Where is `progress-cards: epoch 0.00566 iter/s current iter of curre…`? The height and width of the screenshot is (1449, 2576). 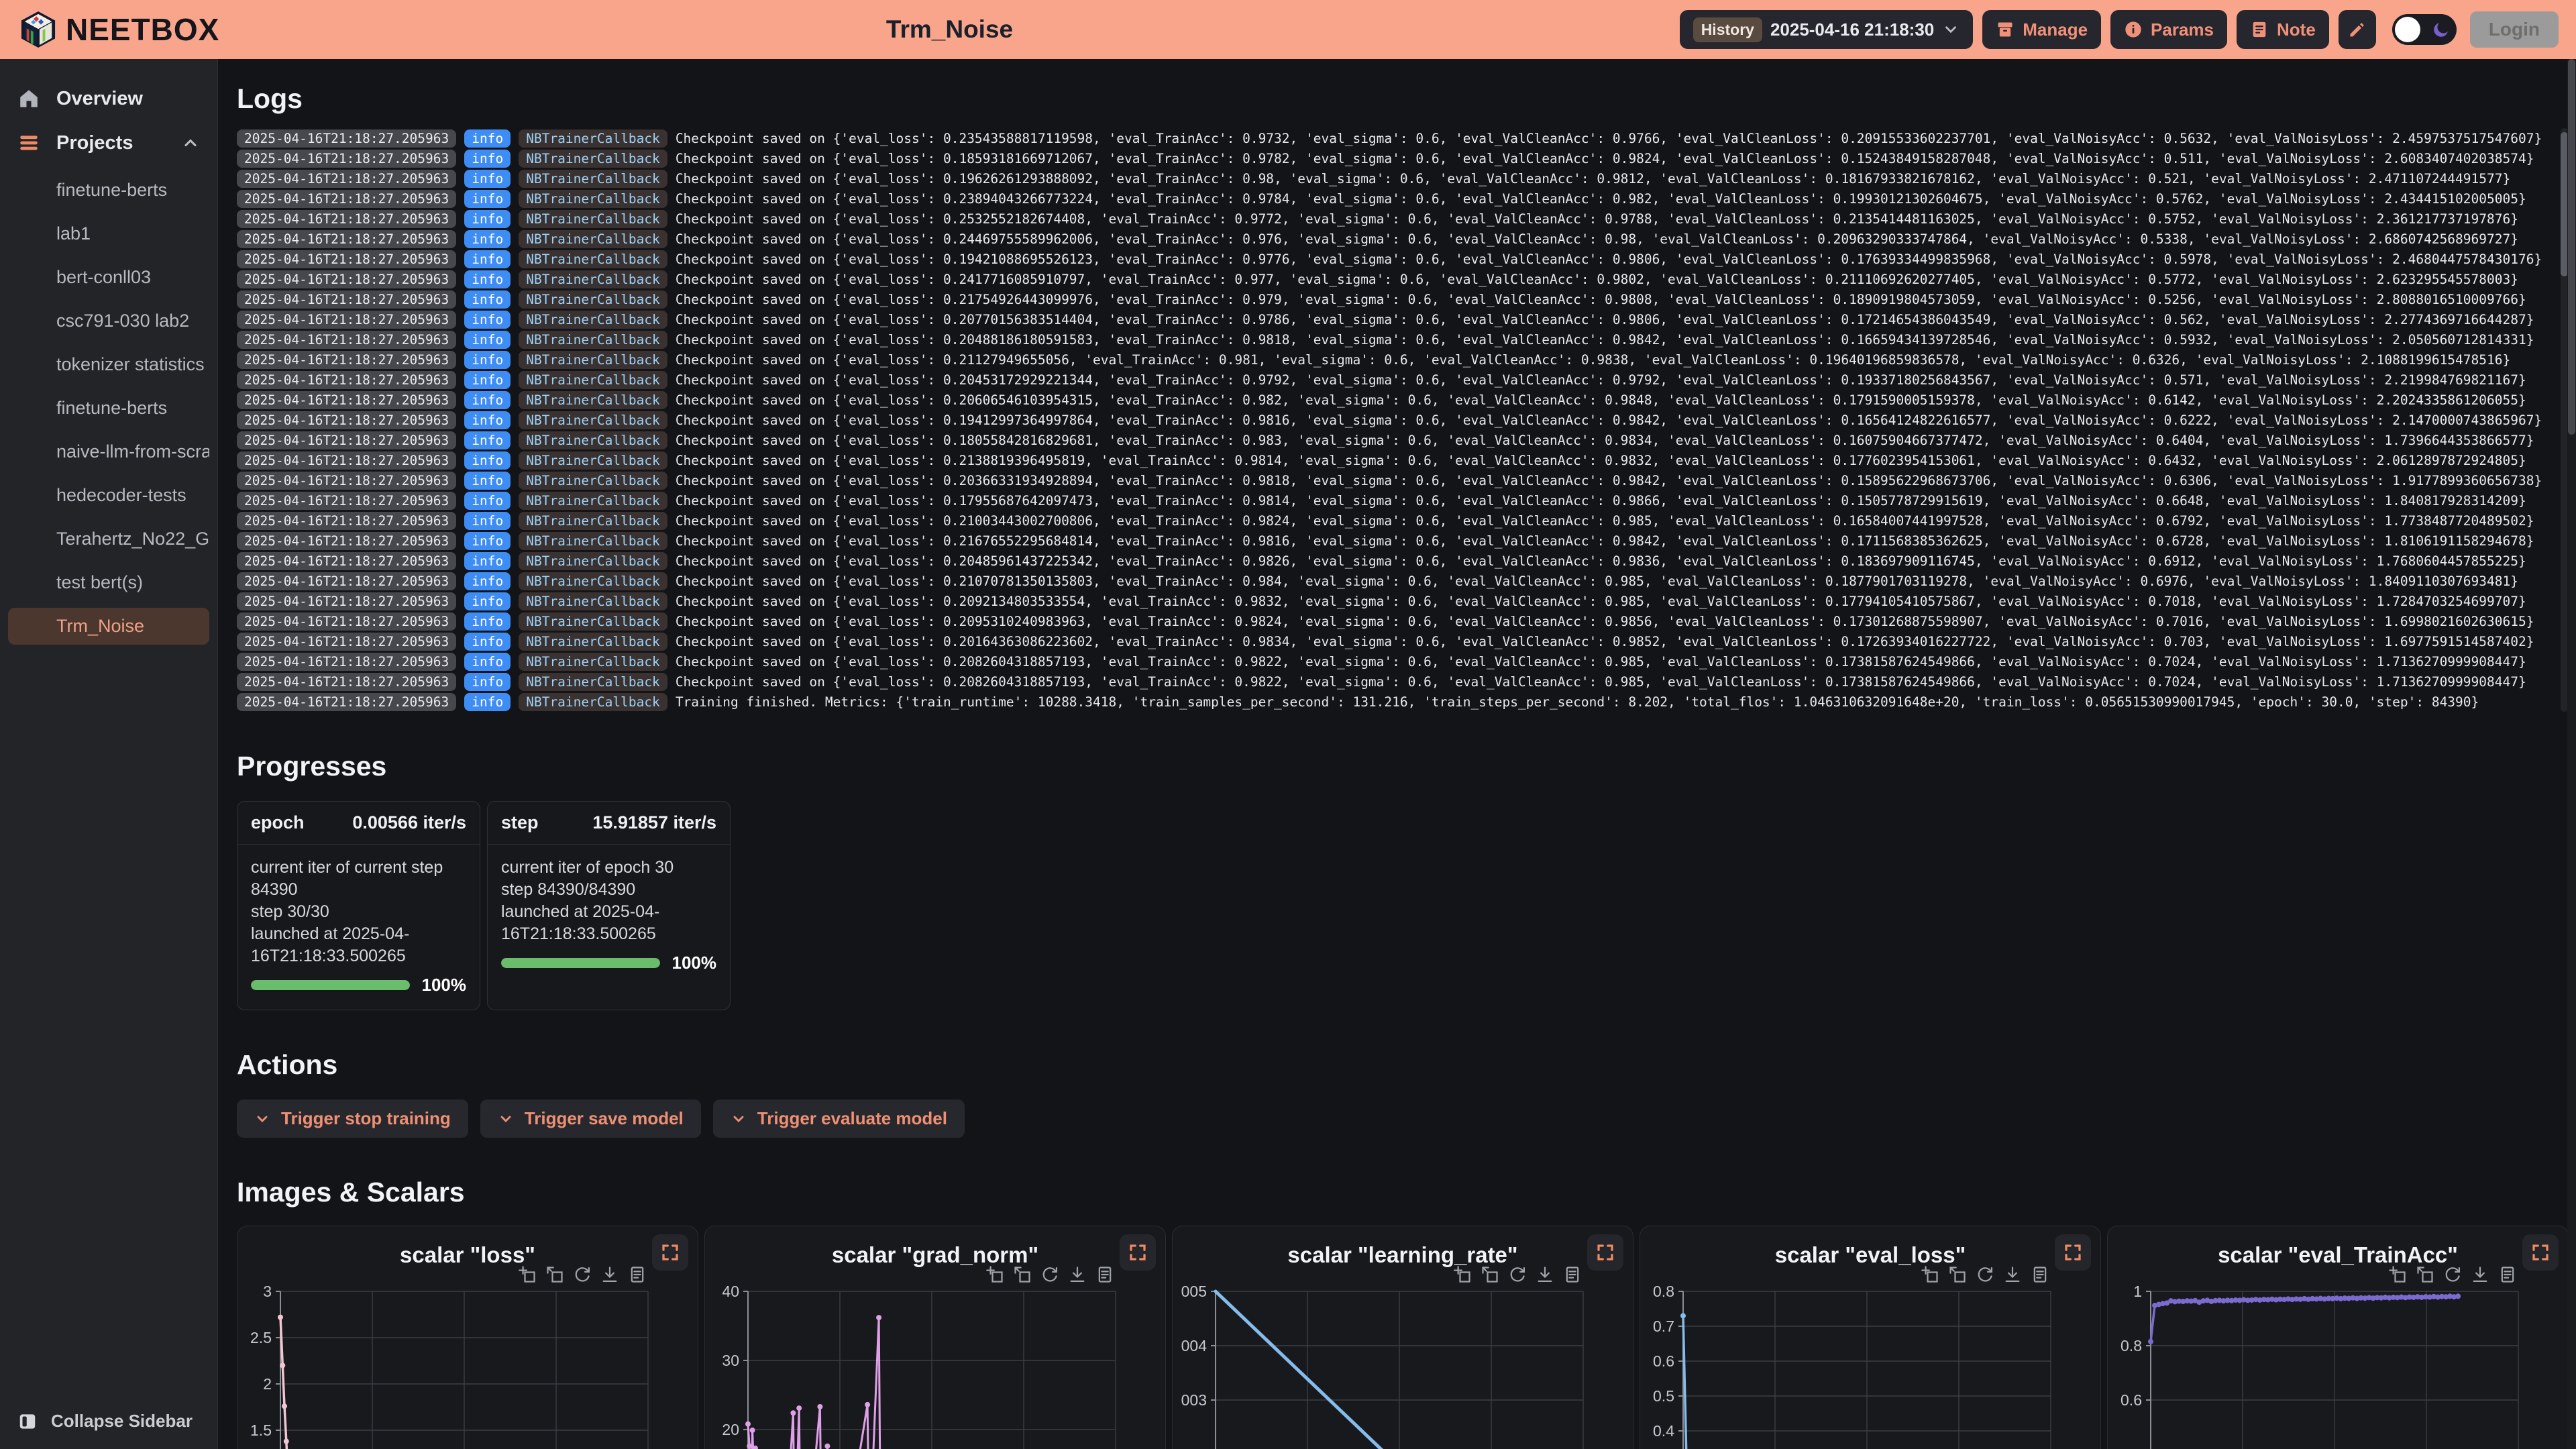
progress-cards: epoch 0.00566 iter/s current iter of curre… is located at coordinates (1395, 905).